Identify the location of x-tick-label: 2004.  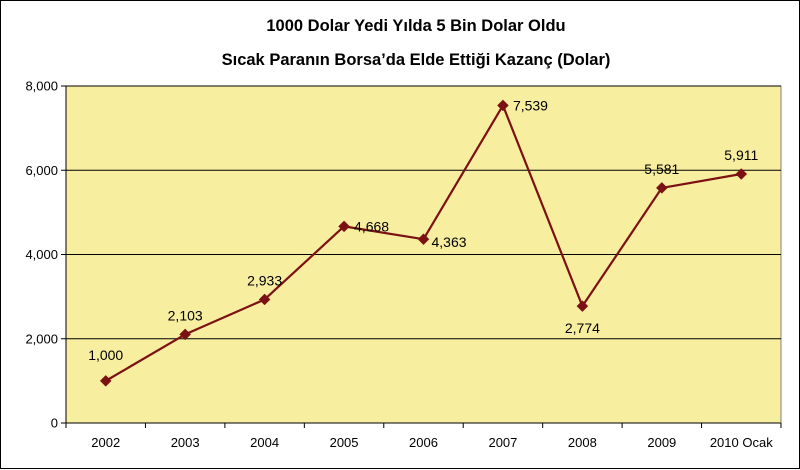
(264, 442).